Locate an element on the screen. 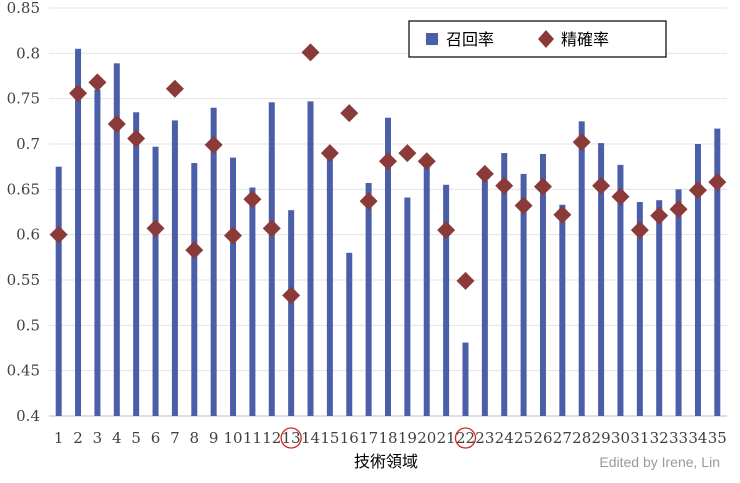 The image size is (740, 483). x-tick-label: 3 is located at coordinates (98, 438).